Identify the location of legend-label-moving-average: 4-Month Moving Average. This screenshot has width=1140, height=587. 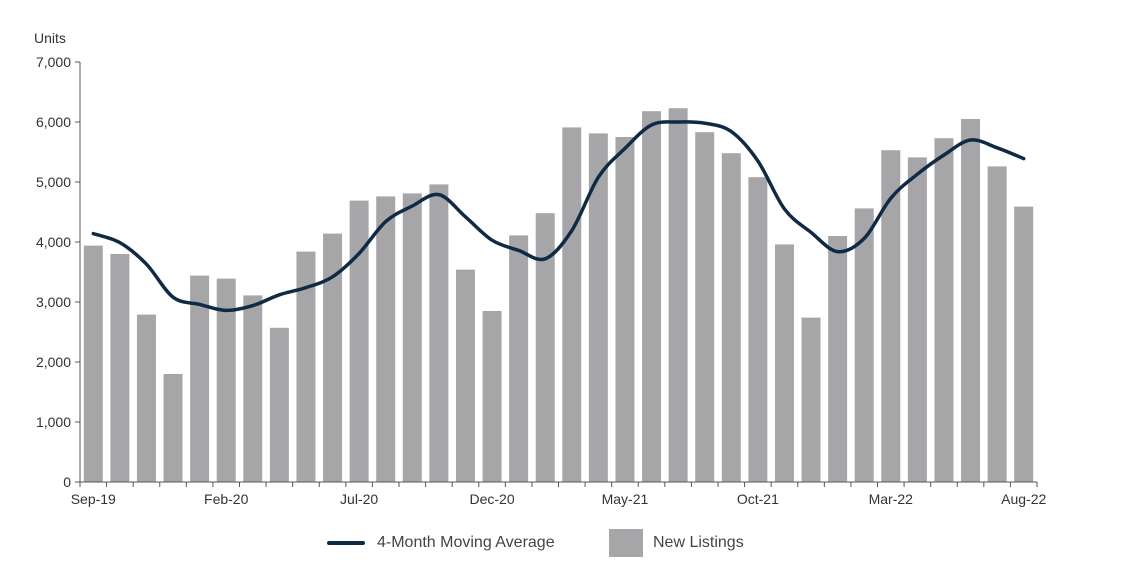
(466, 542).